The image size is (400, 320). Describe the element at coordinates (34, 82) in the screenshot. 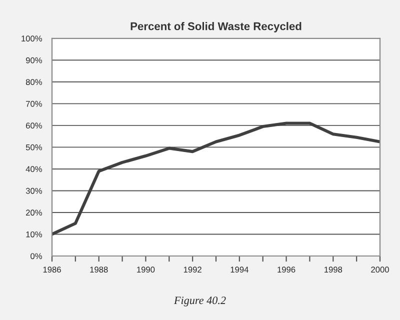

I see `y-tick-label: 80%` at that location.